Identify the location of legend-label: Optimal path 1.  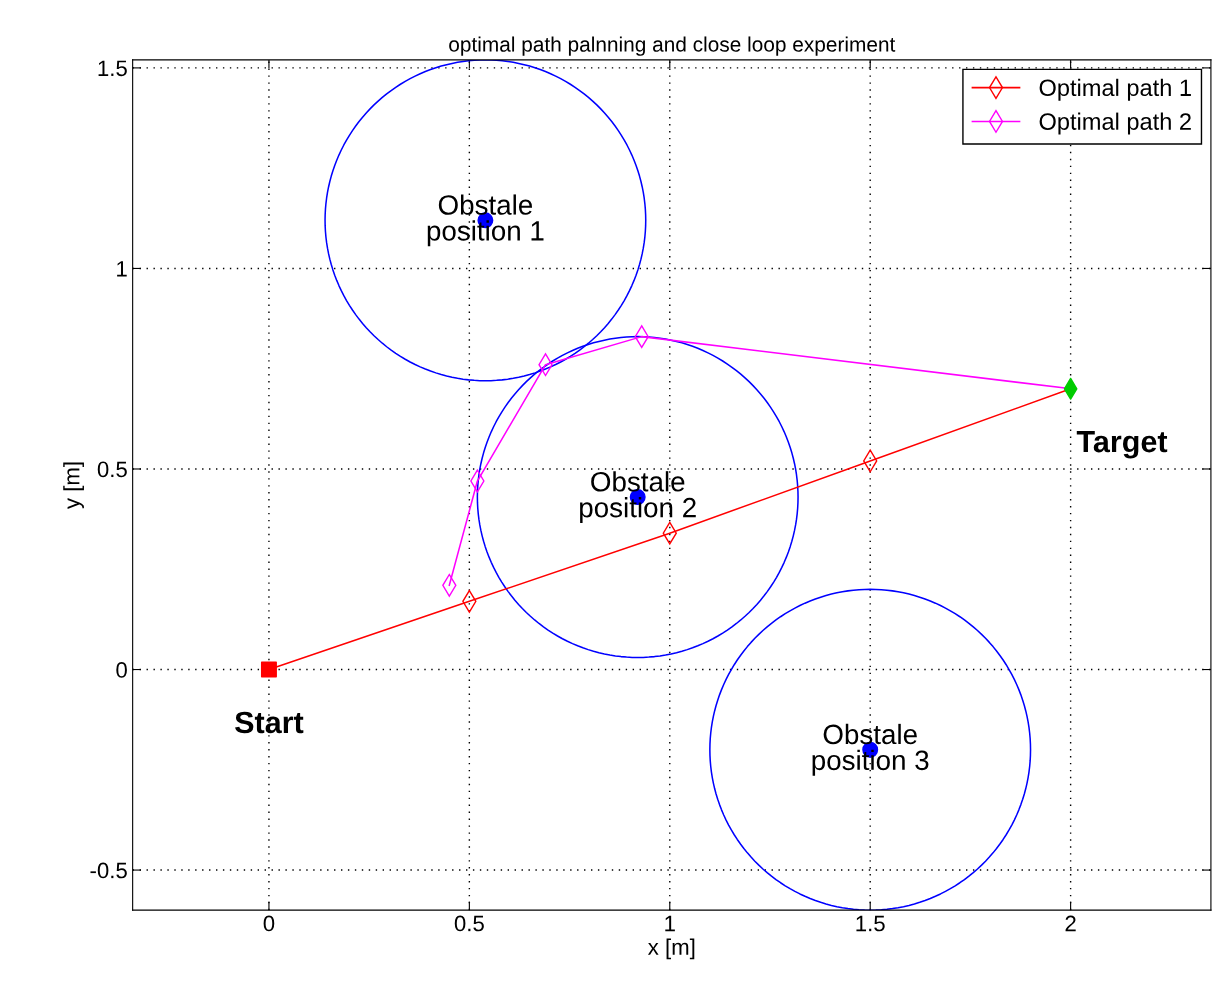
(1115, 89).